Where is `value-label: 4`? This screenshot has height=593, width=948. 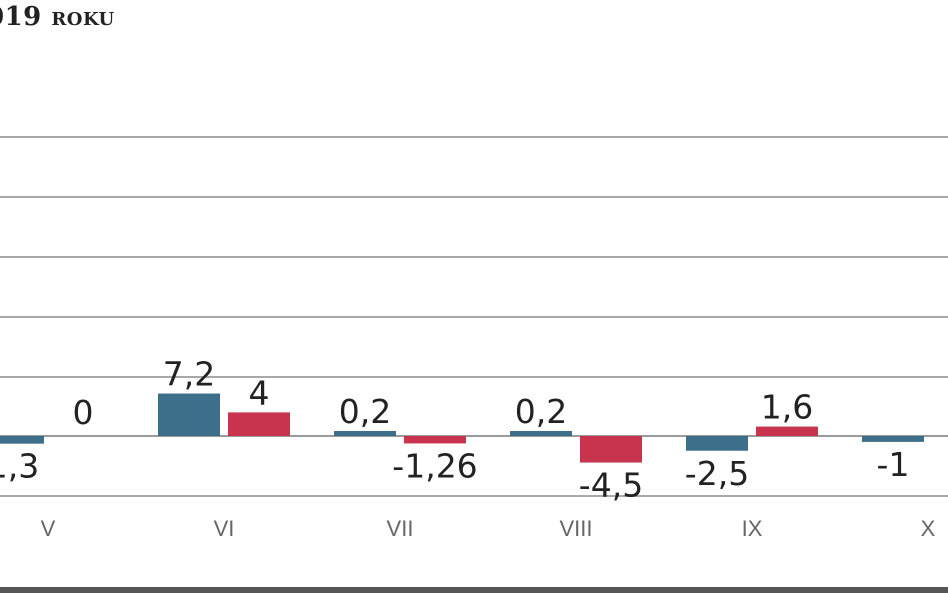 value-label: 4 is located at coordinates (259, 392).